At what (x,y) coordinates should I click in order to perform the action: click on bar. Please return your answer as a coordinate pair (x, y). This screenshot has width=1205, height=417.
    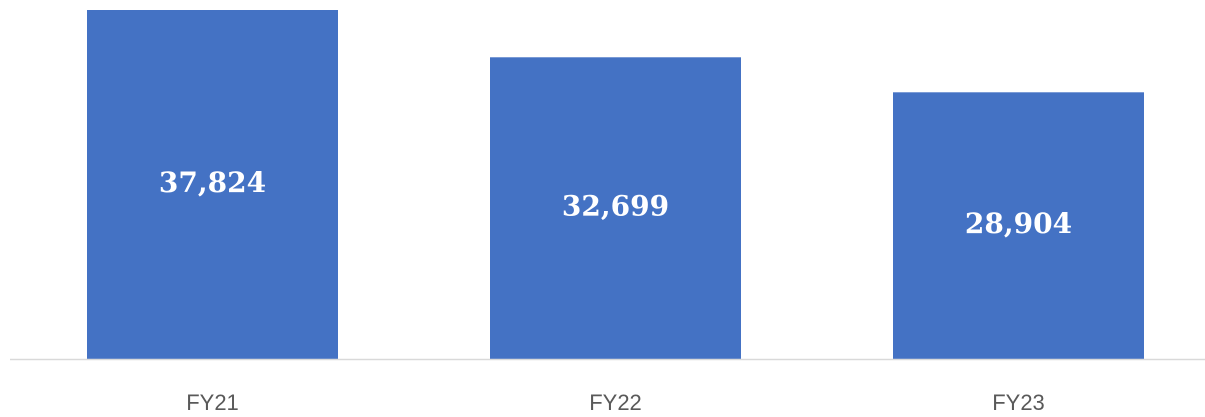
    Looking at the image, I should click on (1018, 226).